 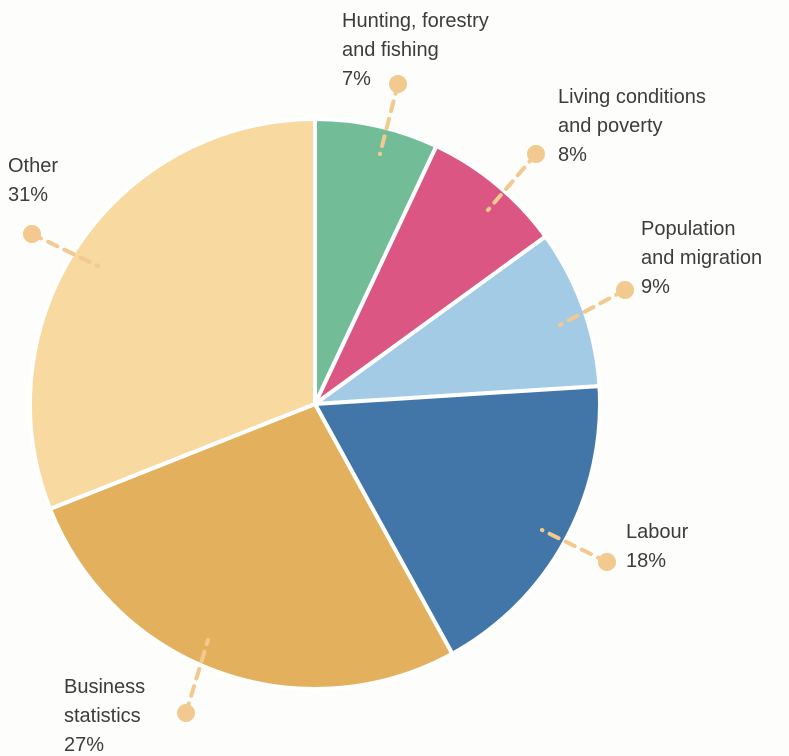 What do you see at coordinates (33, 180) in the screenshot?
I see `slice-label-5: Other 31%` at bounding box center [33, 180].